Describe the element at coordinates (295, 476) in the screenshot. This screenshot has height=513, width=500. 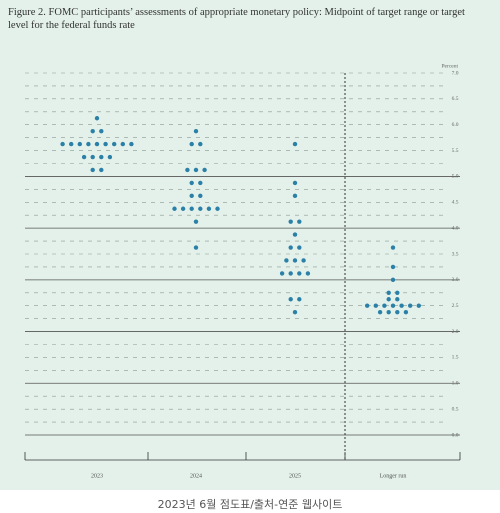
I see `x-tick-label: 2025` at that location.